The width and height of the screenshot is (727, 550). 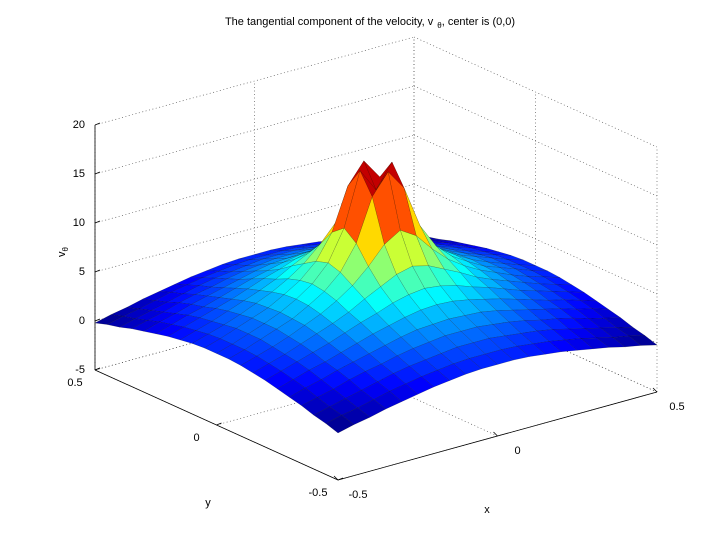 What do you see at coordinates (487, 510) in the screenshot?
I see `x-axis-label: x` at bounding box center [487, 510].